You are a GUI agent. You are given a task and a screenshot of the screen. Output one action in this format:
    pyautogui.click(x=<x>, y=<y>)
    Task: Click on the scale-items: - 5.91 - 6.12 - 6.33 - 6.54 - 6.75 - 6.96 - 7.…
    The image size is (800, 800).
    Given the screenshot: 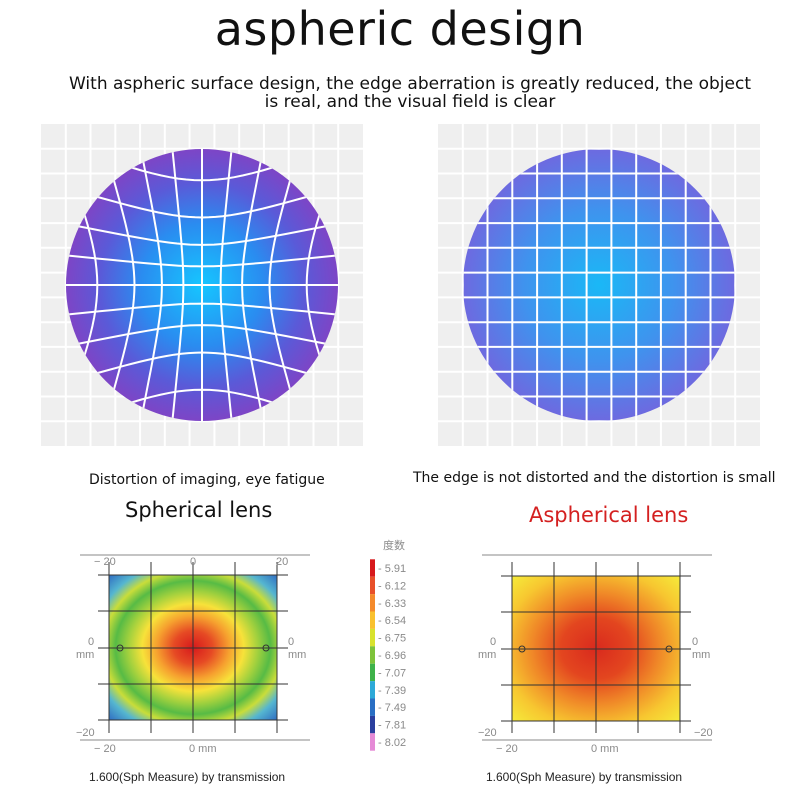 What is the action you would take?
    pyautogui.click(x=388, y=655)
    